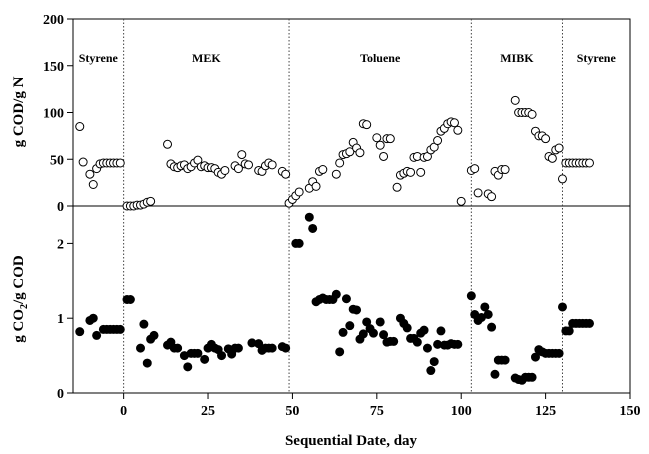  Describe the element at coordinates (53, 114) in the screenshot. I see `top-y-tick-label-2: 100` at that location.